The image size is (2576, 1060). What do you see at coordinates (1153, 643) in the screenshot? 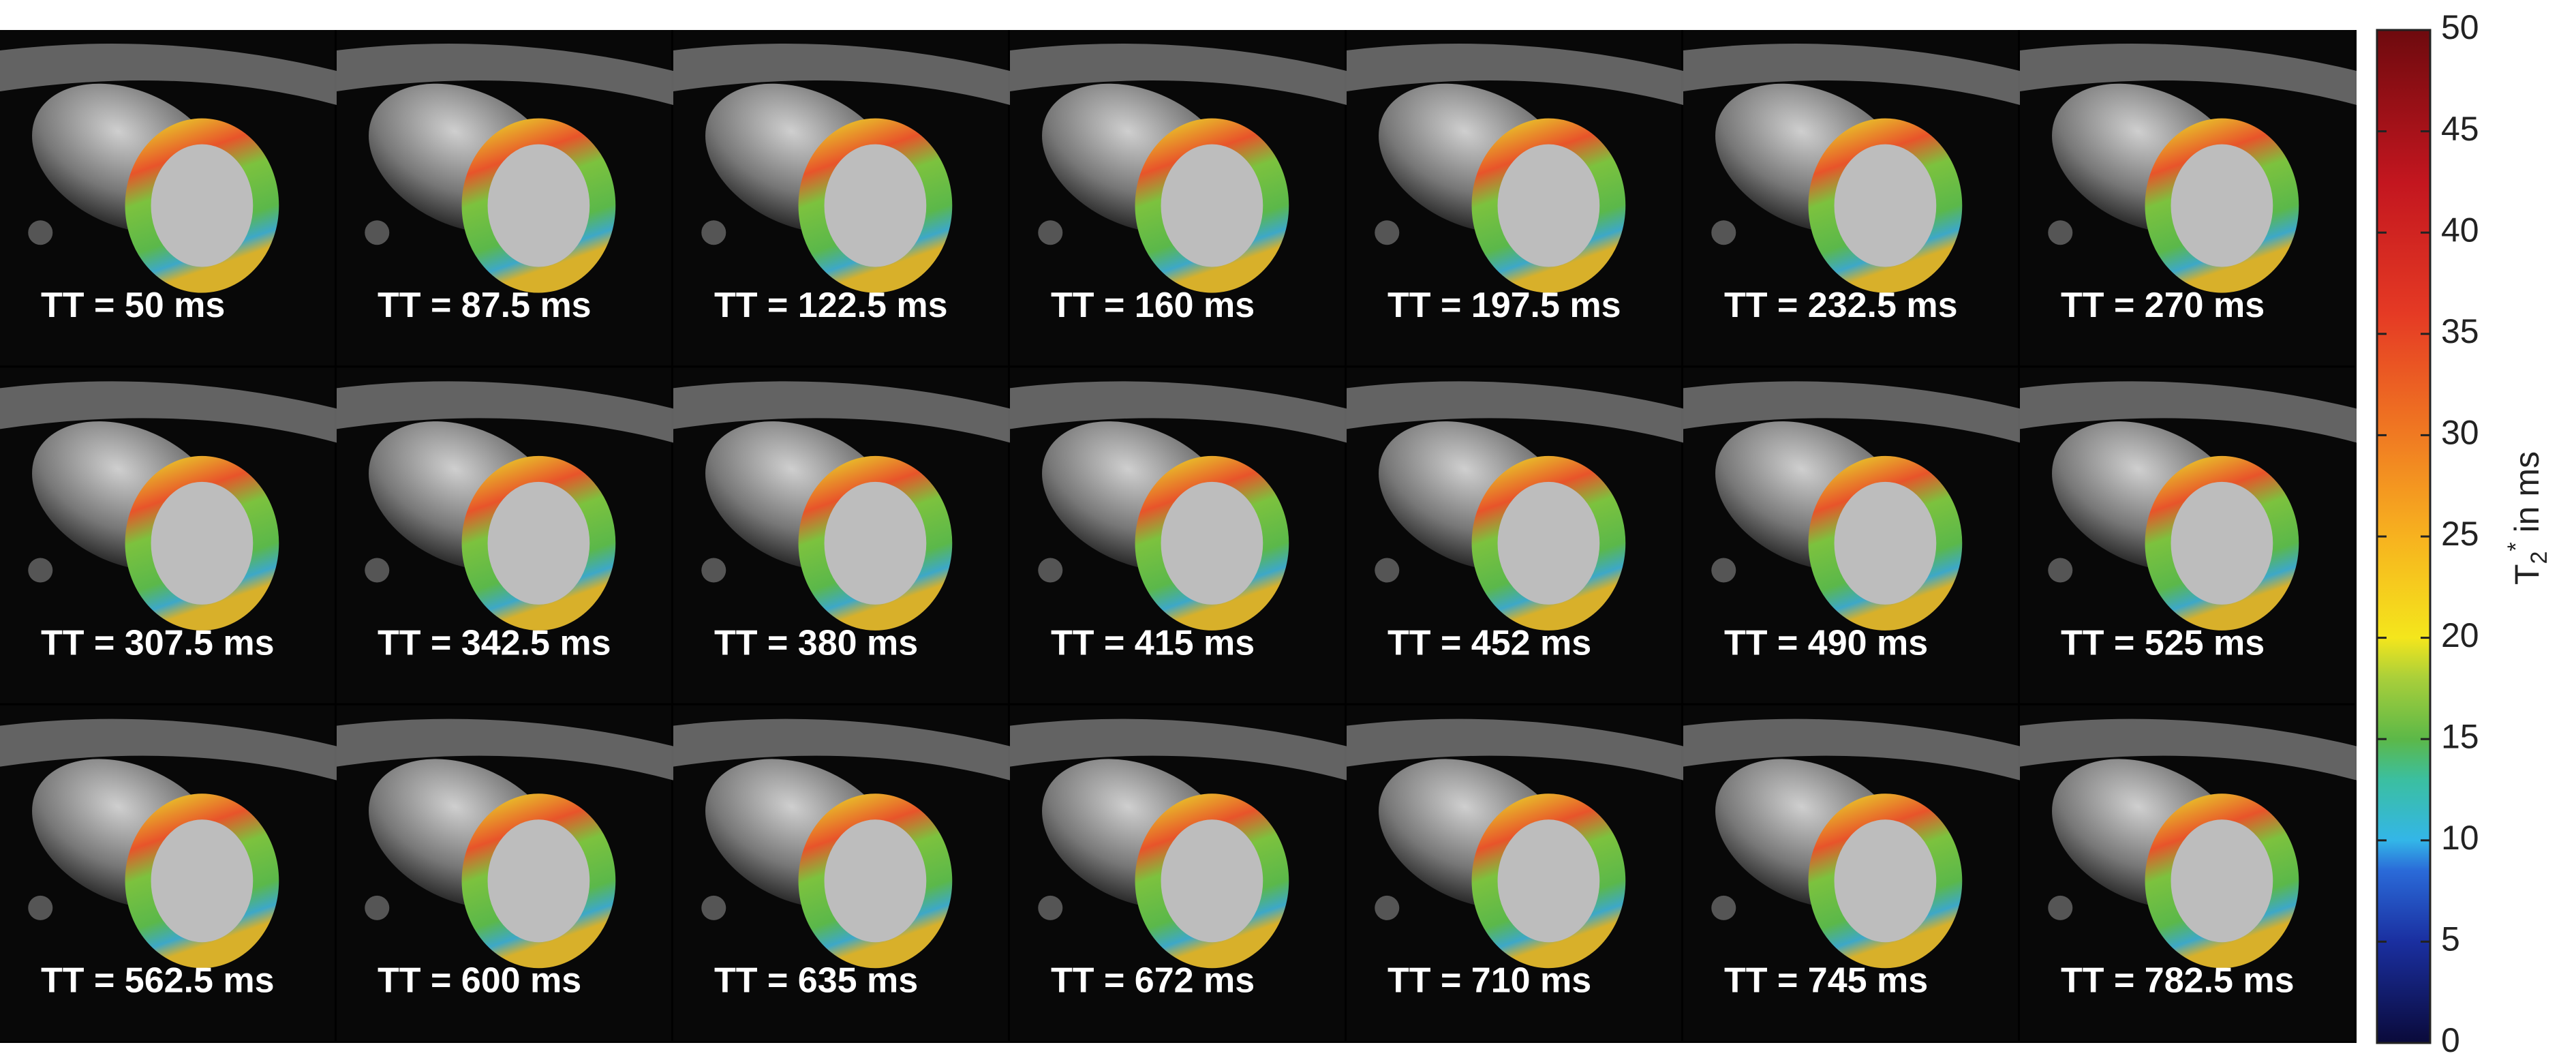
I see `panel-label: TT = 415 ms` at bounding box center [1153, 643].